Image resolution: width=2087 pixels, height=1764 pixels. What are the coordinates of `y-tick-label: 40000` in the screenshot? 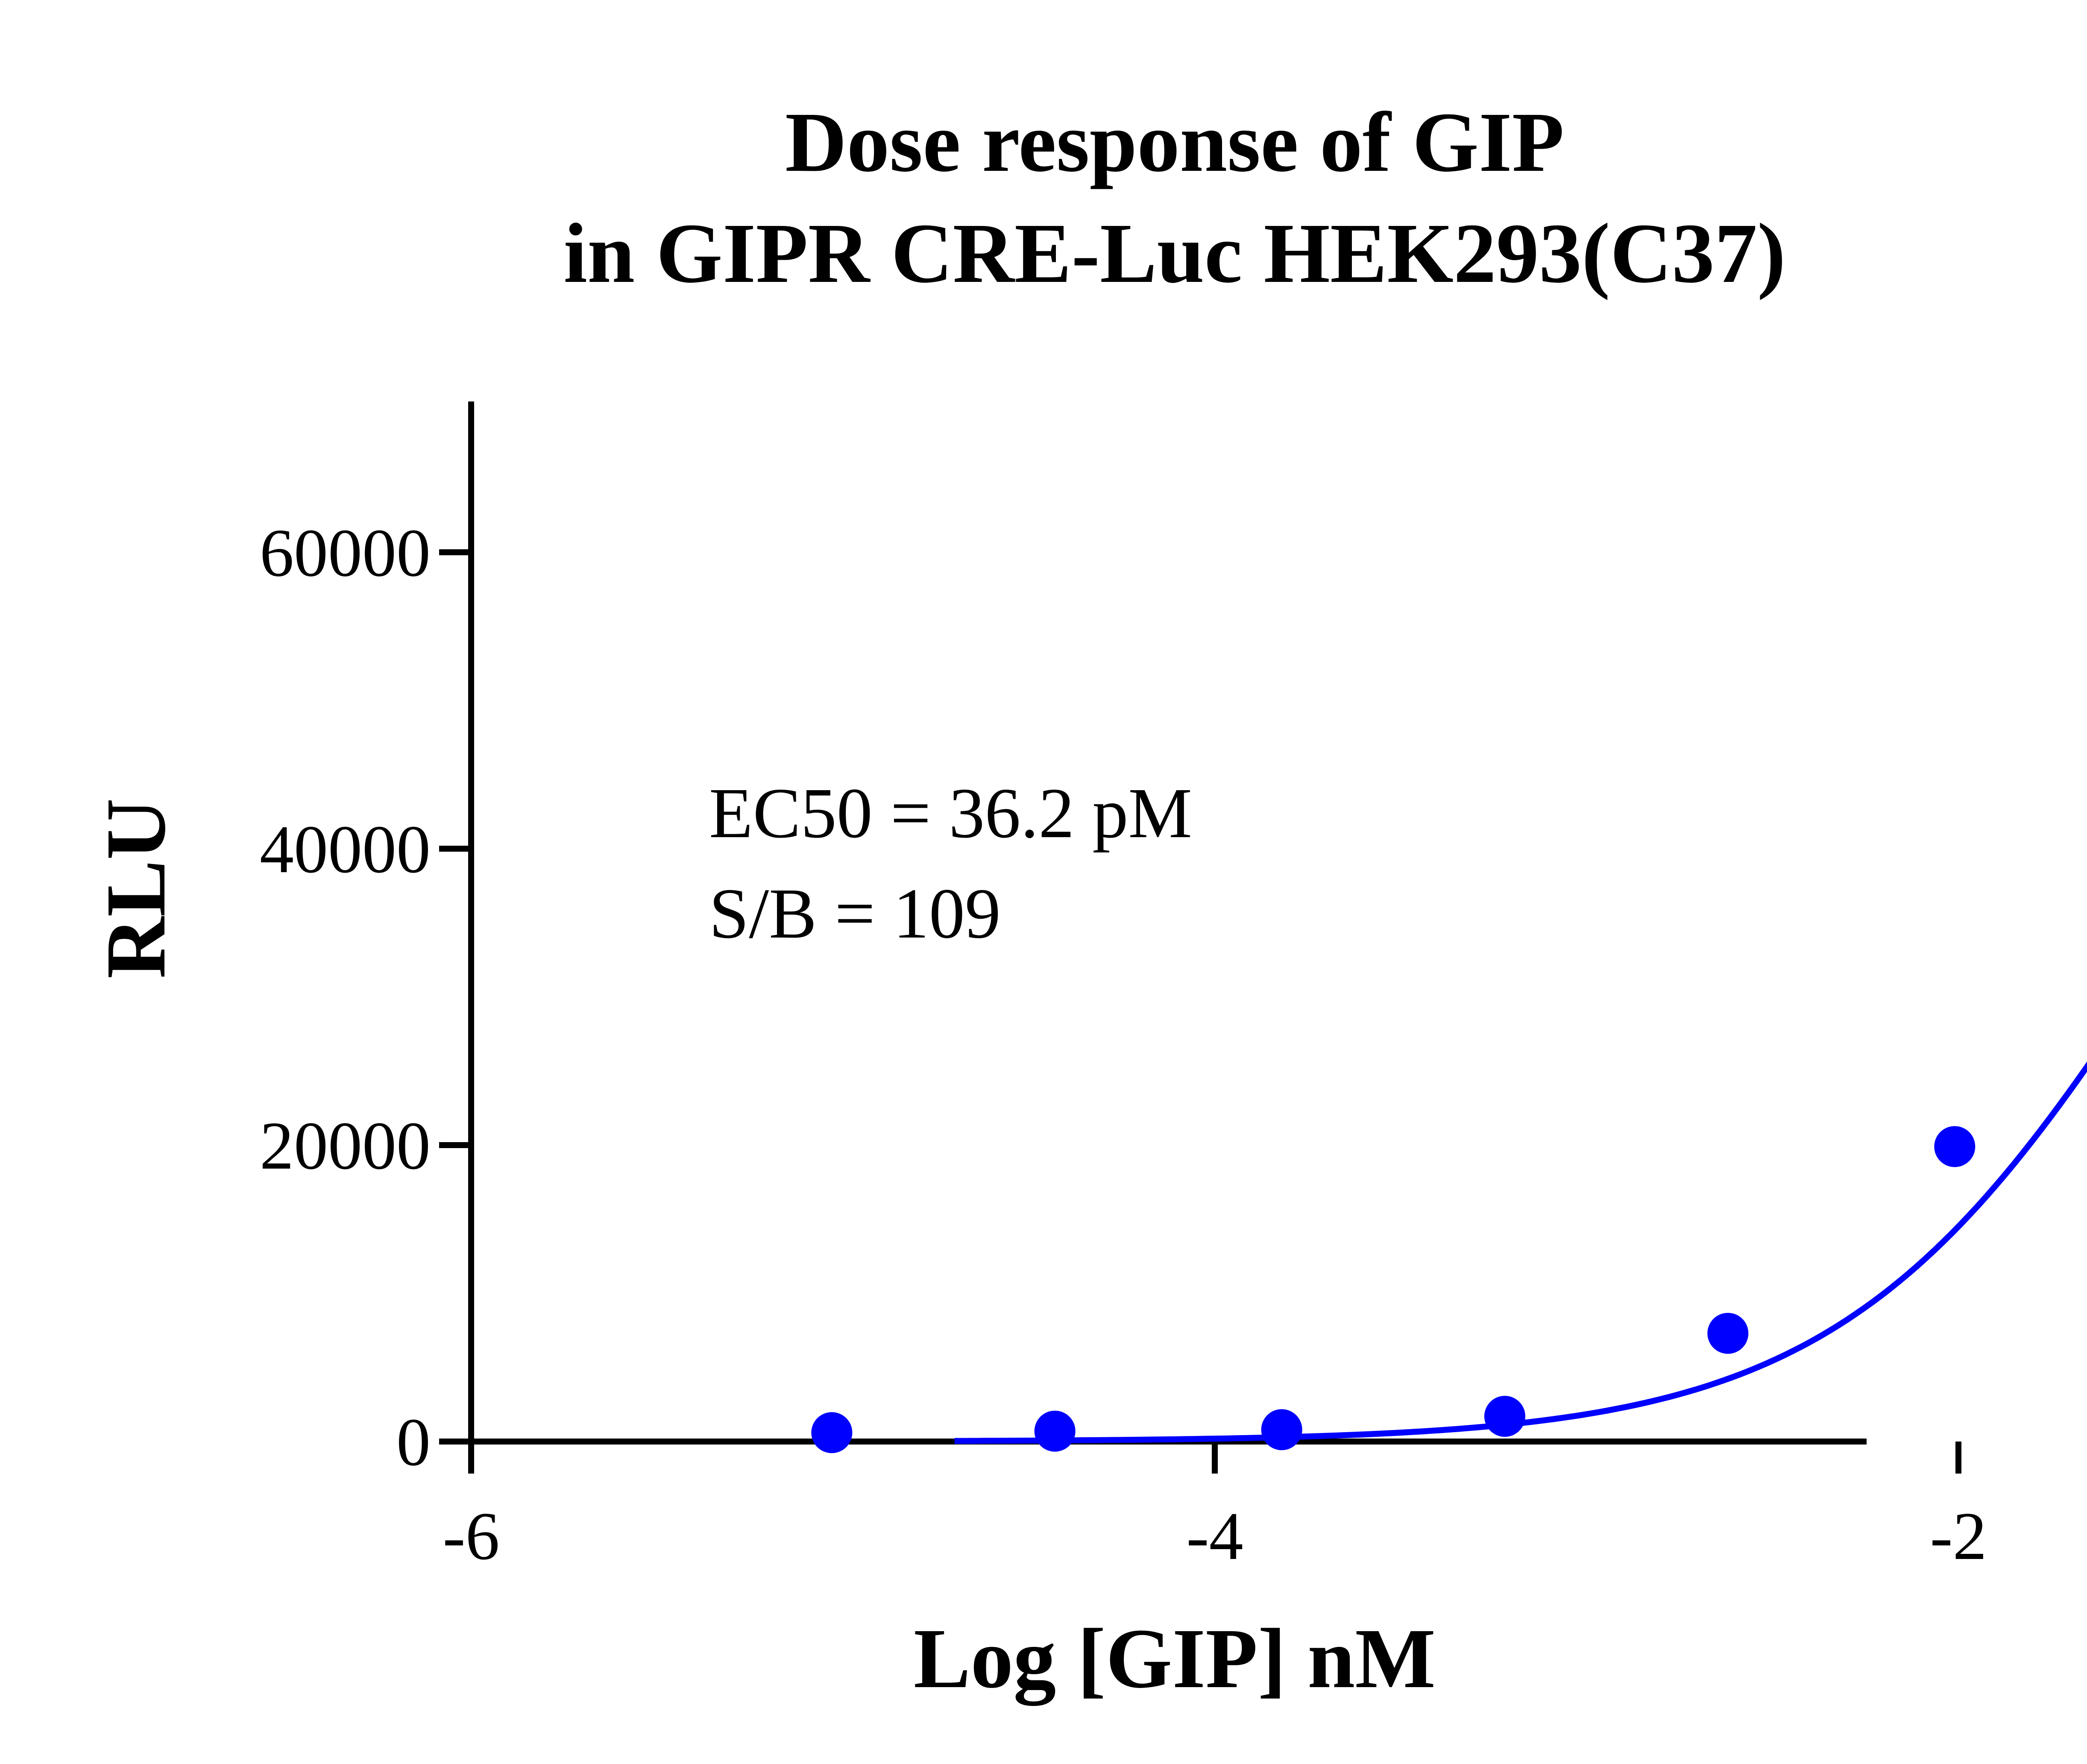 It's located at (345, 849).